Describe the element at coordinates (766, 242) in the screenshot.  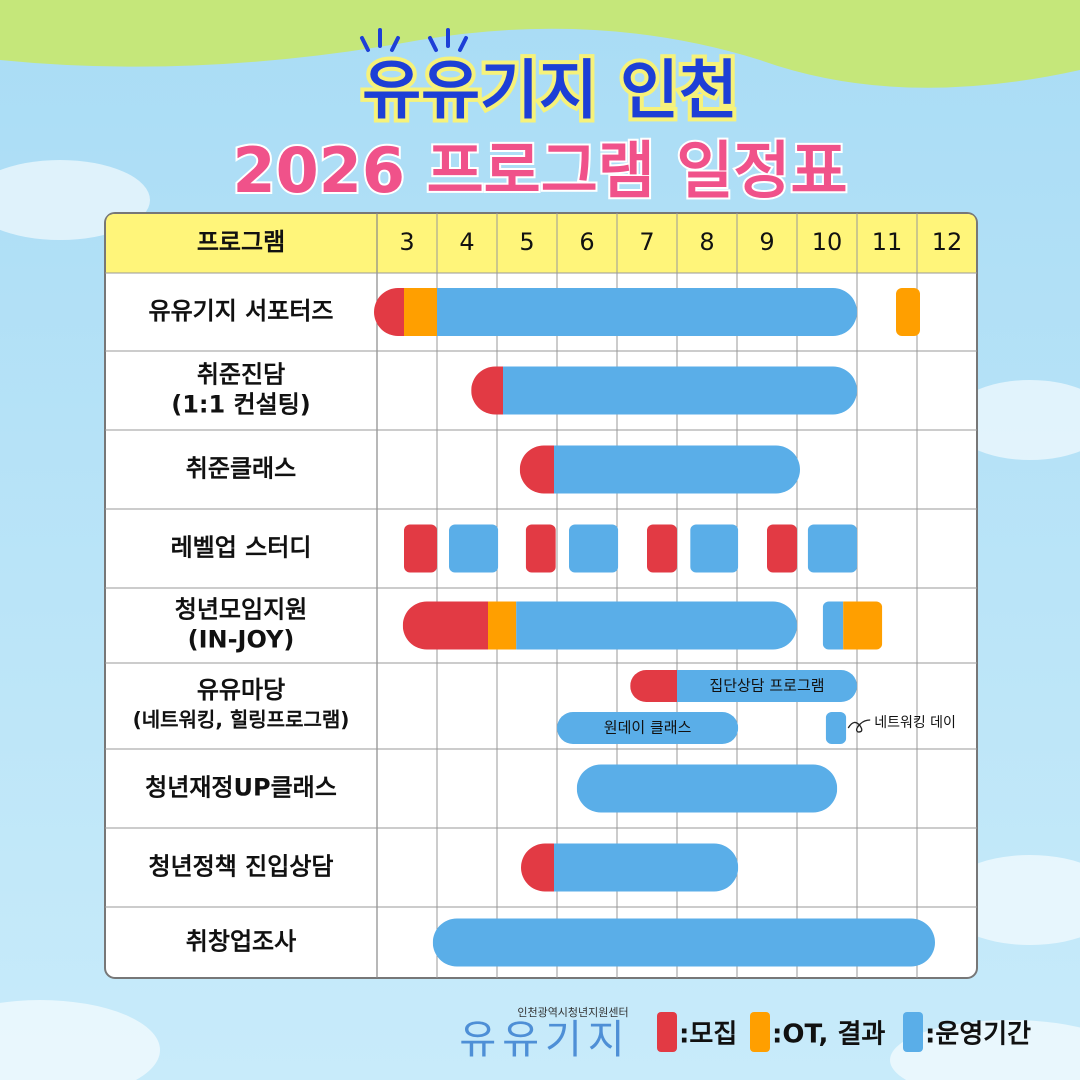
I see `month-label: 9` at that location.